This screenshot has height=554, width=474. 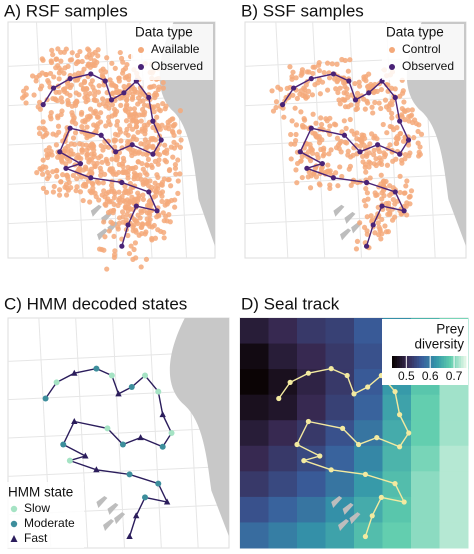 I want to click on legend-bg, so click(x=425, y=352).